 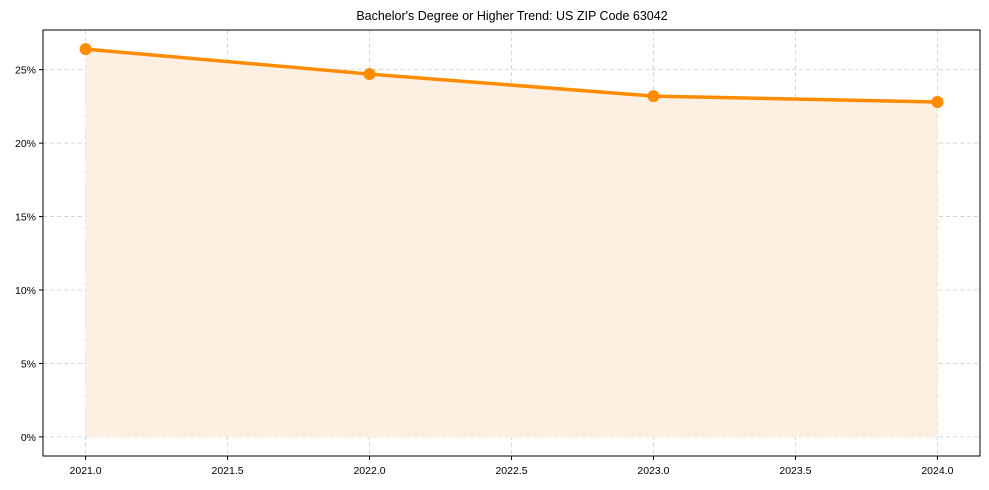 What do you see at coordinates (653, 471) in the screenshot?
I see `x-tick-label: 2023.0` at bounding box center [653, 471].